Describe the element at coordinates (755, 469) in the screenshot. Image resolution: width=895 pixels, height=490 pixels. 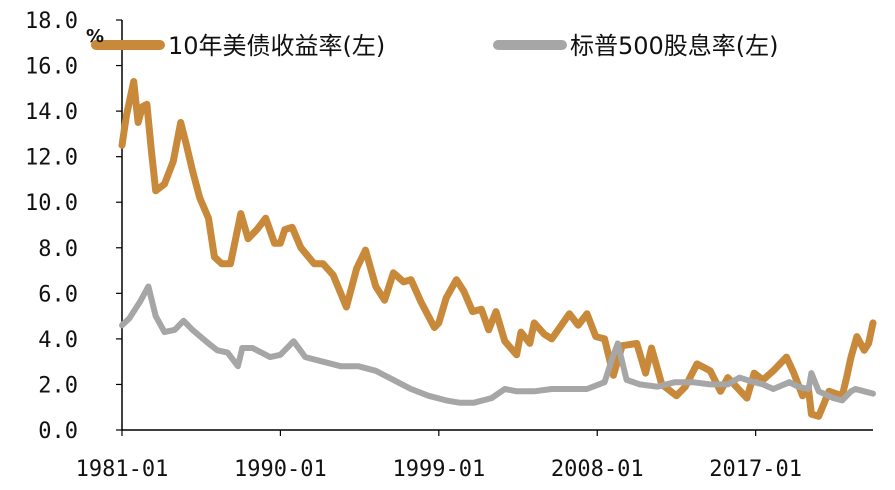
I see `x-tick-label: 2017-01` at that location.